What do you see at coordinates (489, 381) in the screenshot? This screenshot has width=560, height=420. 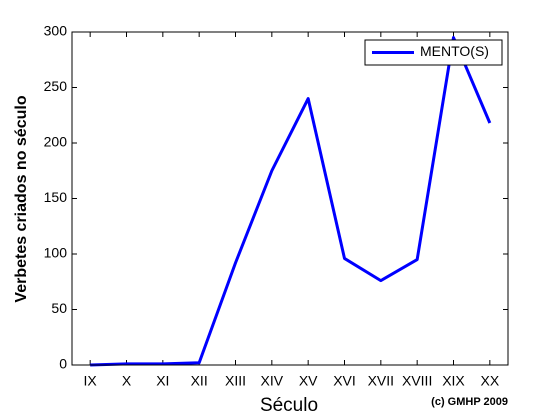 I see `x-tick-label: XX` at bounding box center [489, 381].